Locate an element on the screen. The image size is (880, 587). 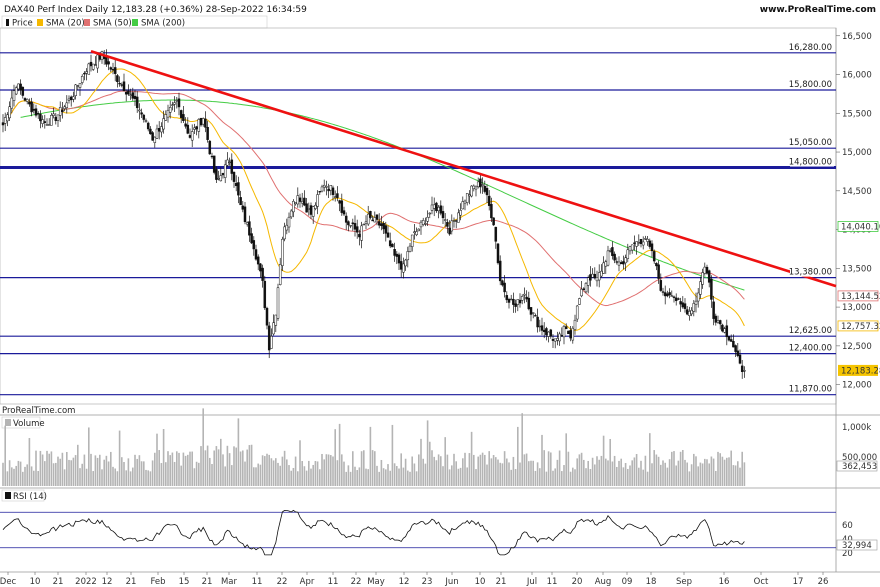
price-tick-label: 15,500 is located at coordinates (857, 114).